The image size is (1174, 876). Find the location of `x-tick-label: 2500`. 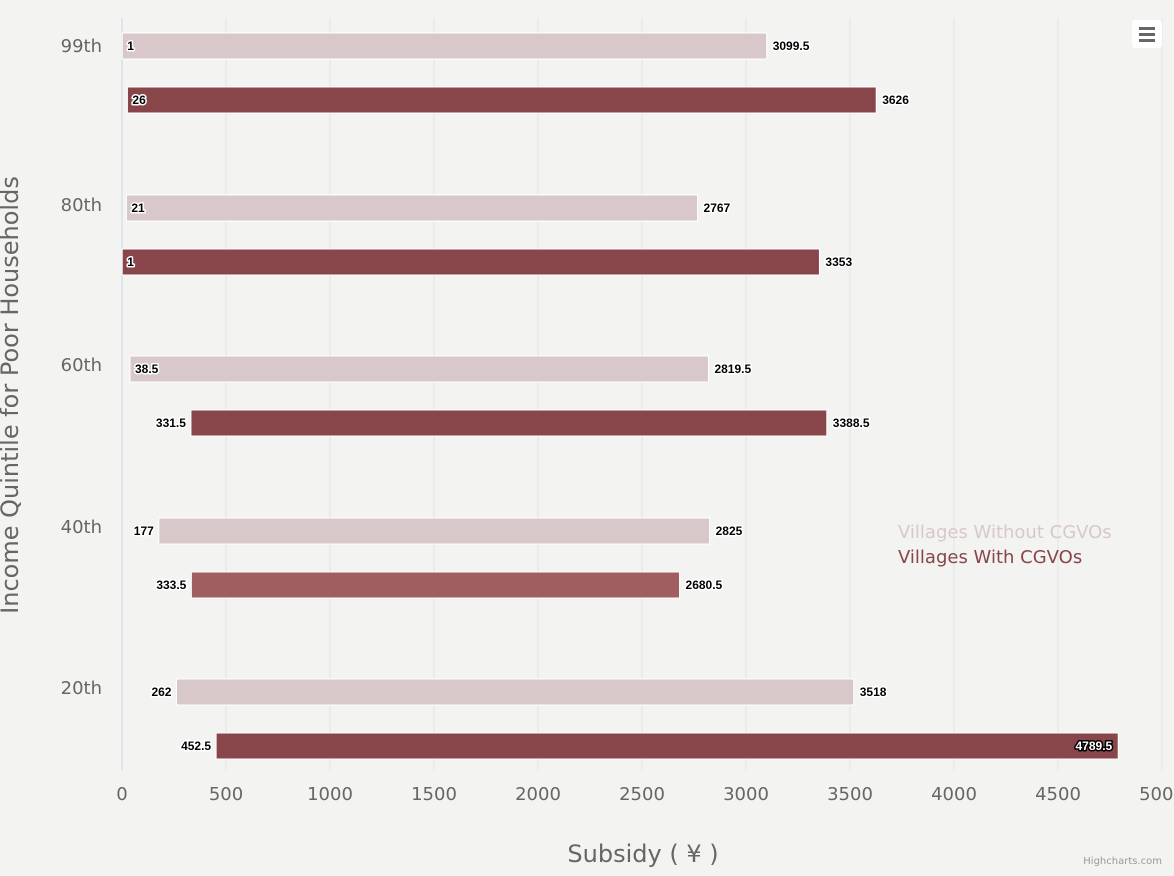

x-tick-label: 2500 is located at coordinates (642, 794).